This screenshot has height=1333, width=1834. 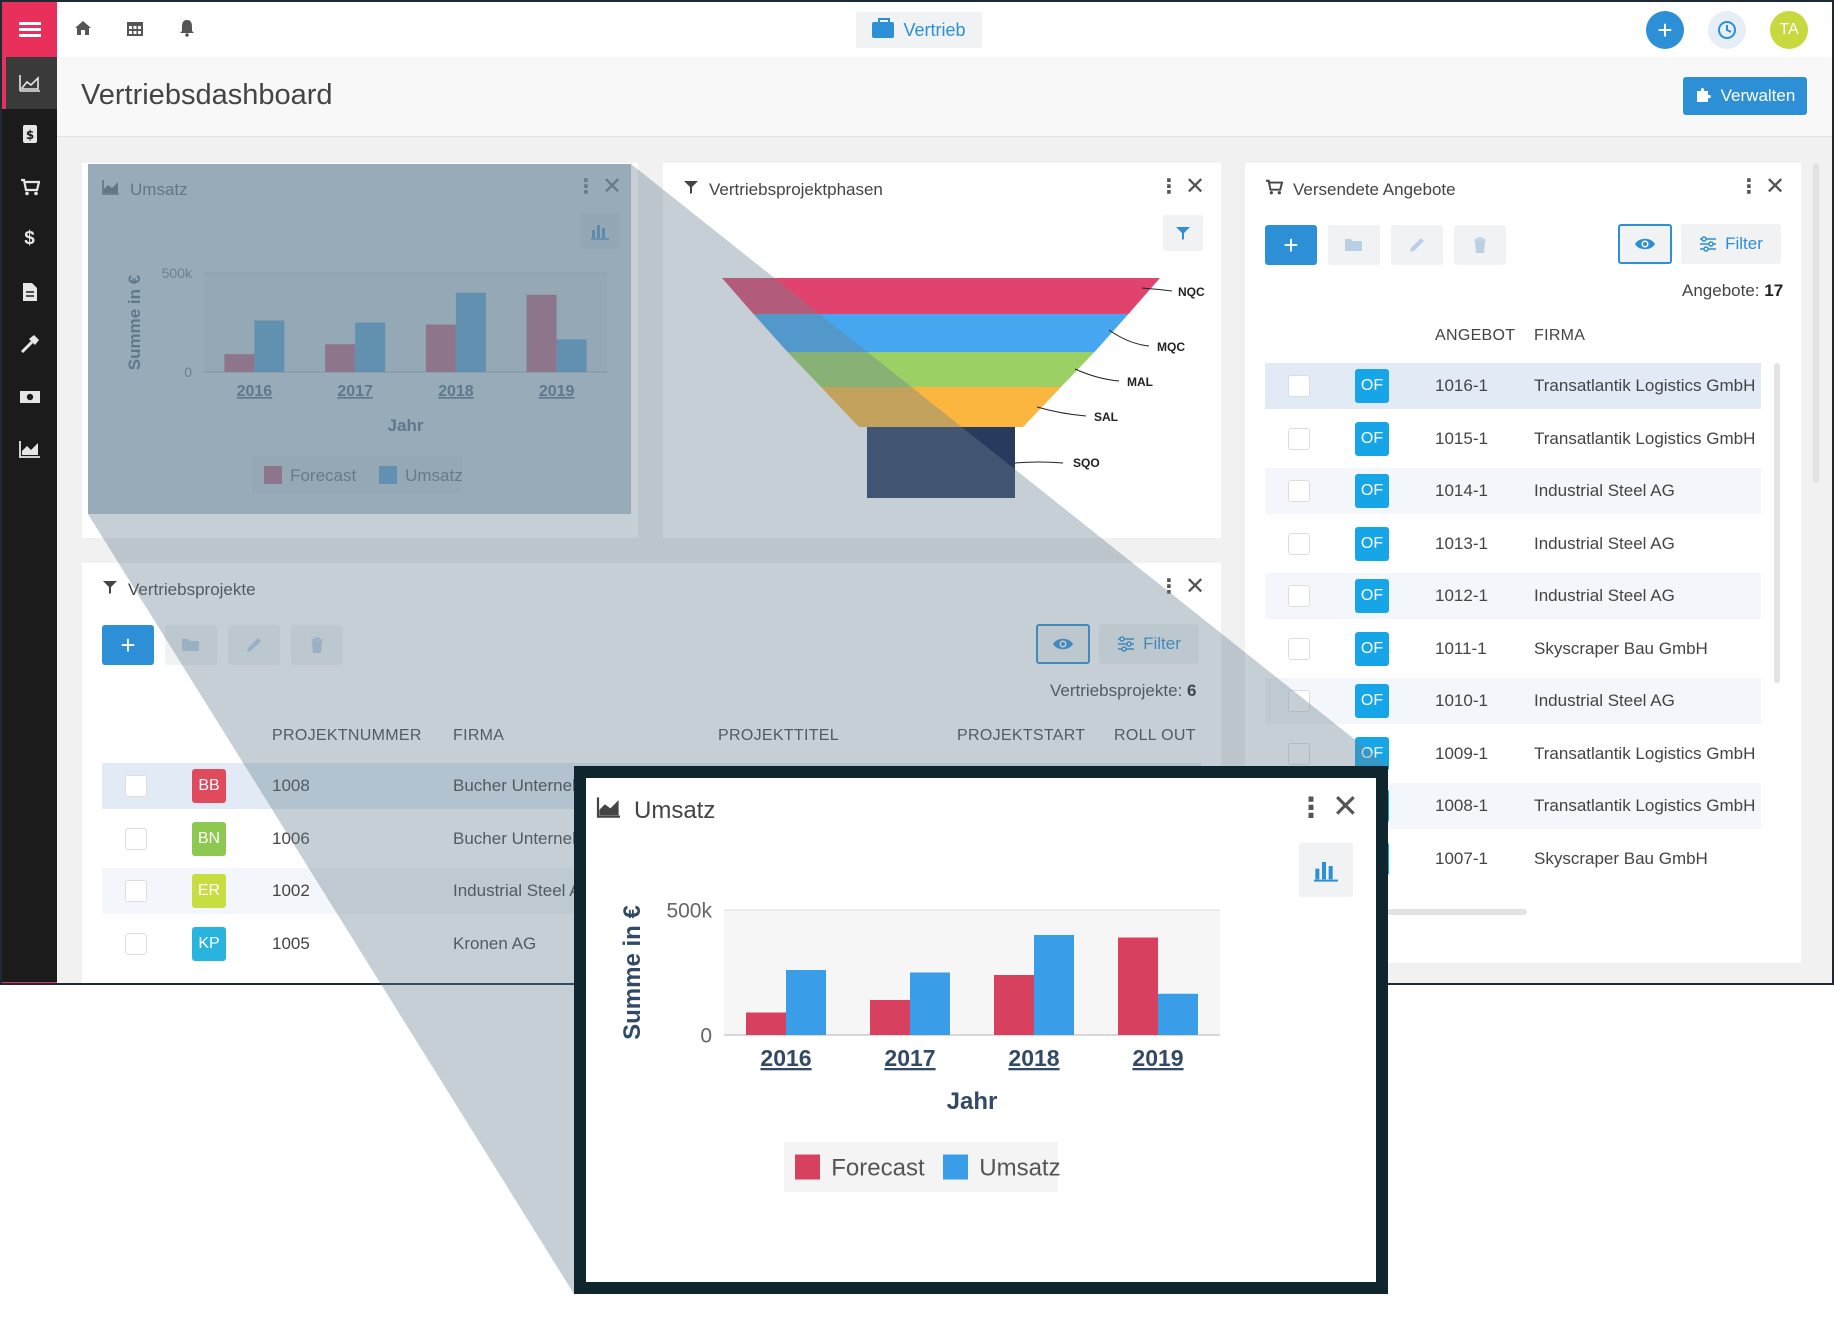 I want to click on funnel-label-mqc: MQC, so click(x=1171, y=347).